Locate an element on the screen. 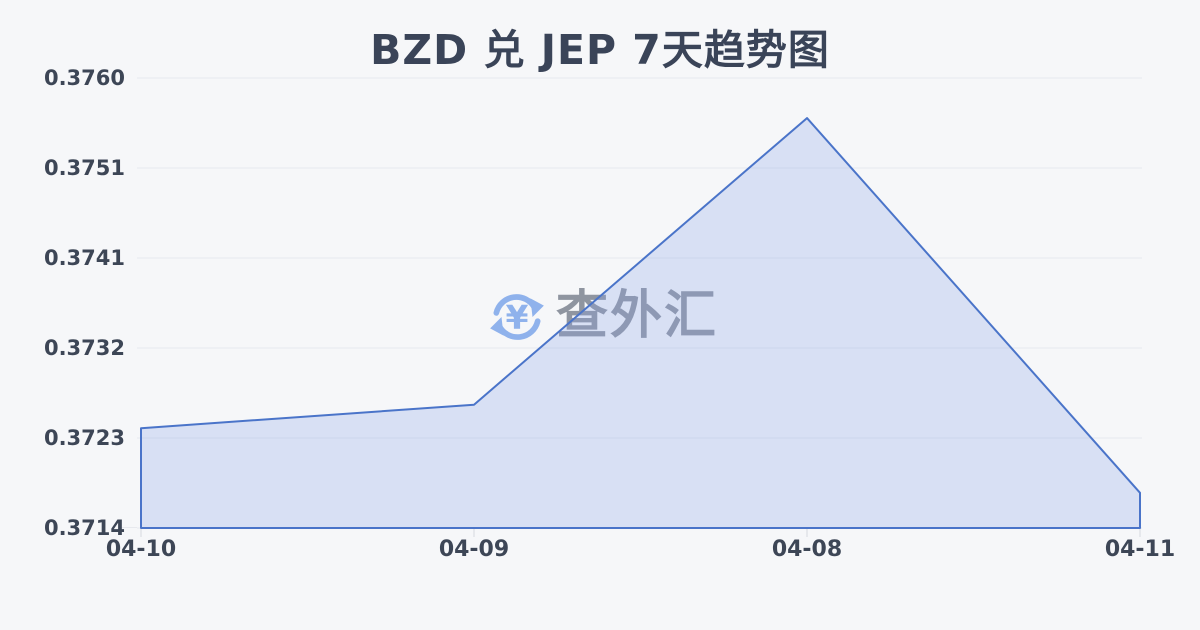 Image resolution: width=1200 pixels, height=630 pixels. y-axis-tick-label: 0.3714 is located at coordinates (84, 528).